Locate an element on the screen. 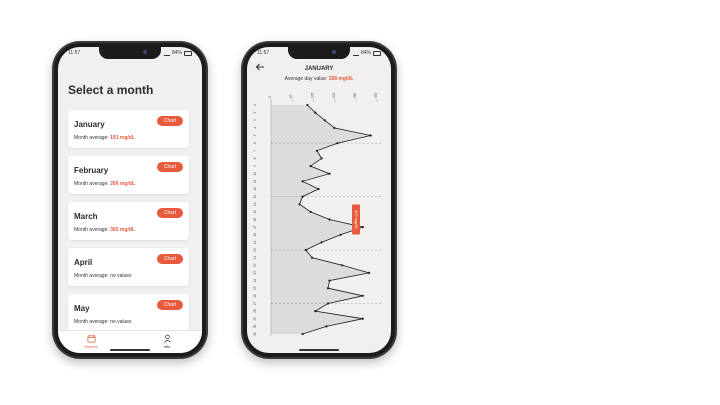 The height and width of the screenshot is (405, 720). x-tick-label: 335 is located at coordinates (376, 95).